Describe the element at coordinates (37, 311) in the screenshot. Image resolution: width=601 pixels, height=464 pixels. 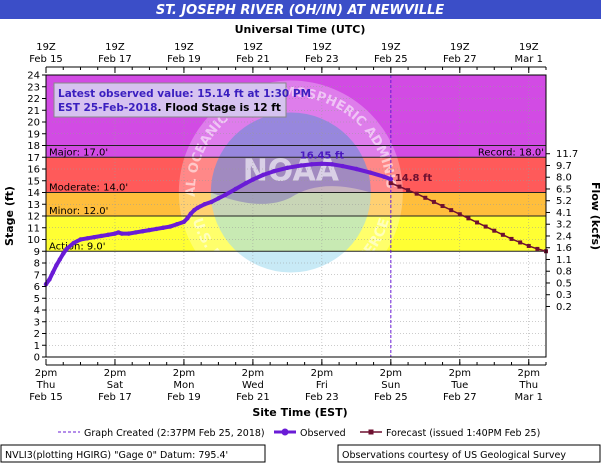
I see `left-tick-label: 4` at that location.